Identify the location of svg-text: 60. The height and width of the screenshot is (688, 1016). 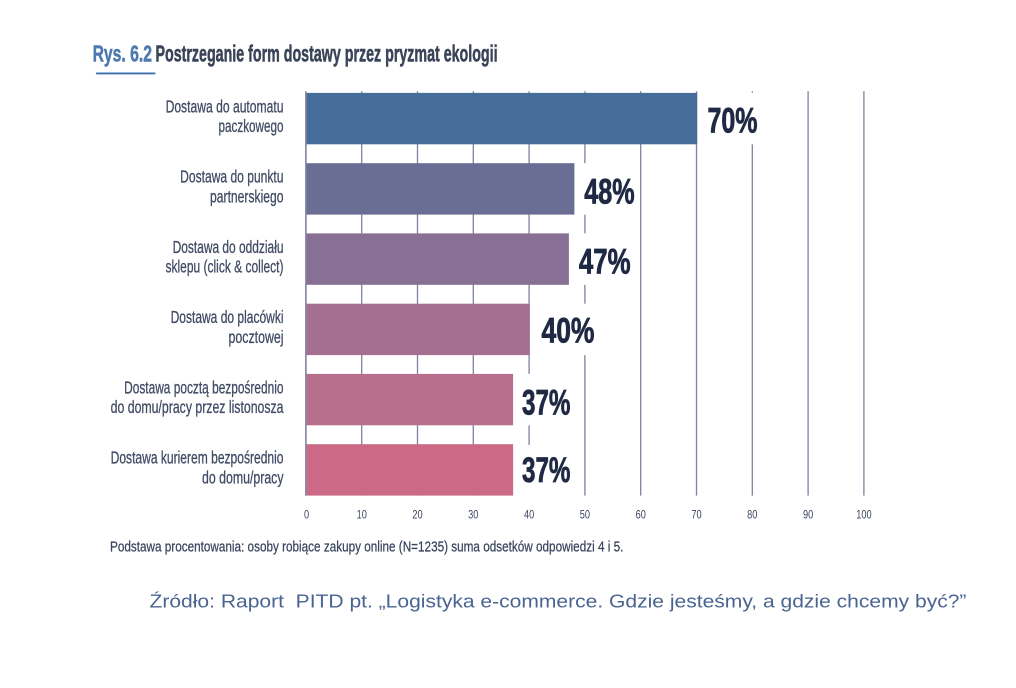
(641, 515).